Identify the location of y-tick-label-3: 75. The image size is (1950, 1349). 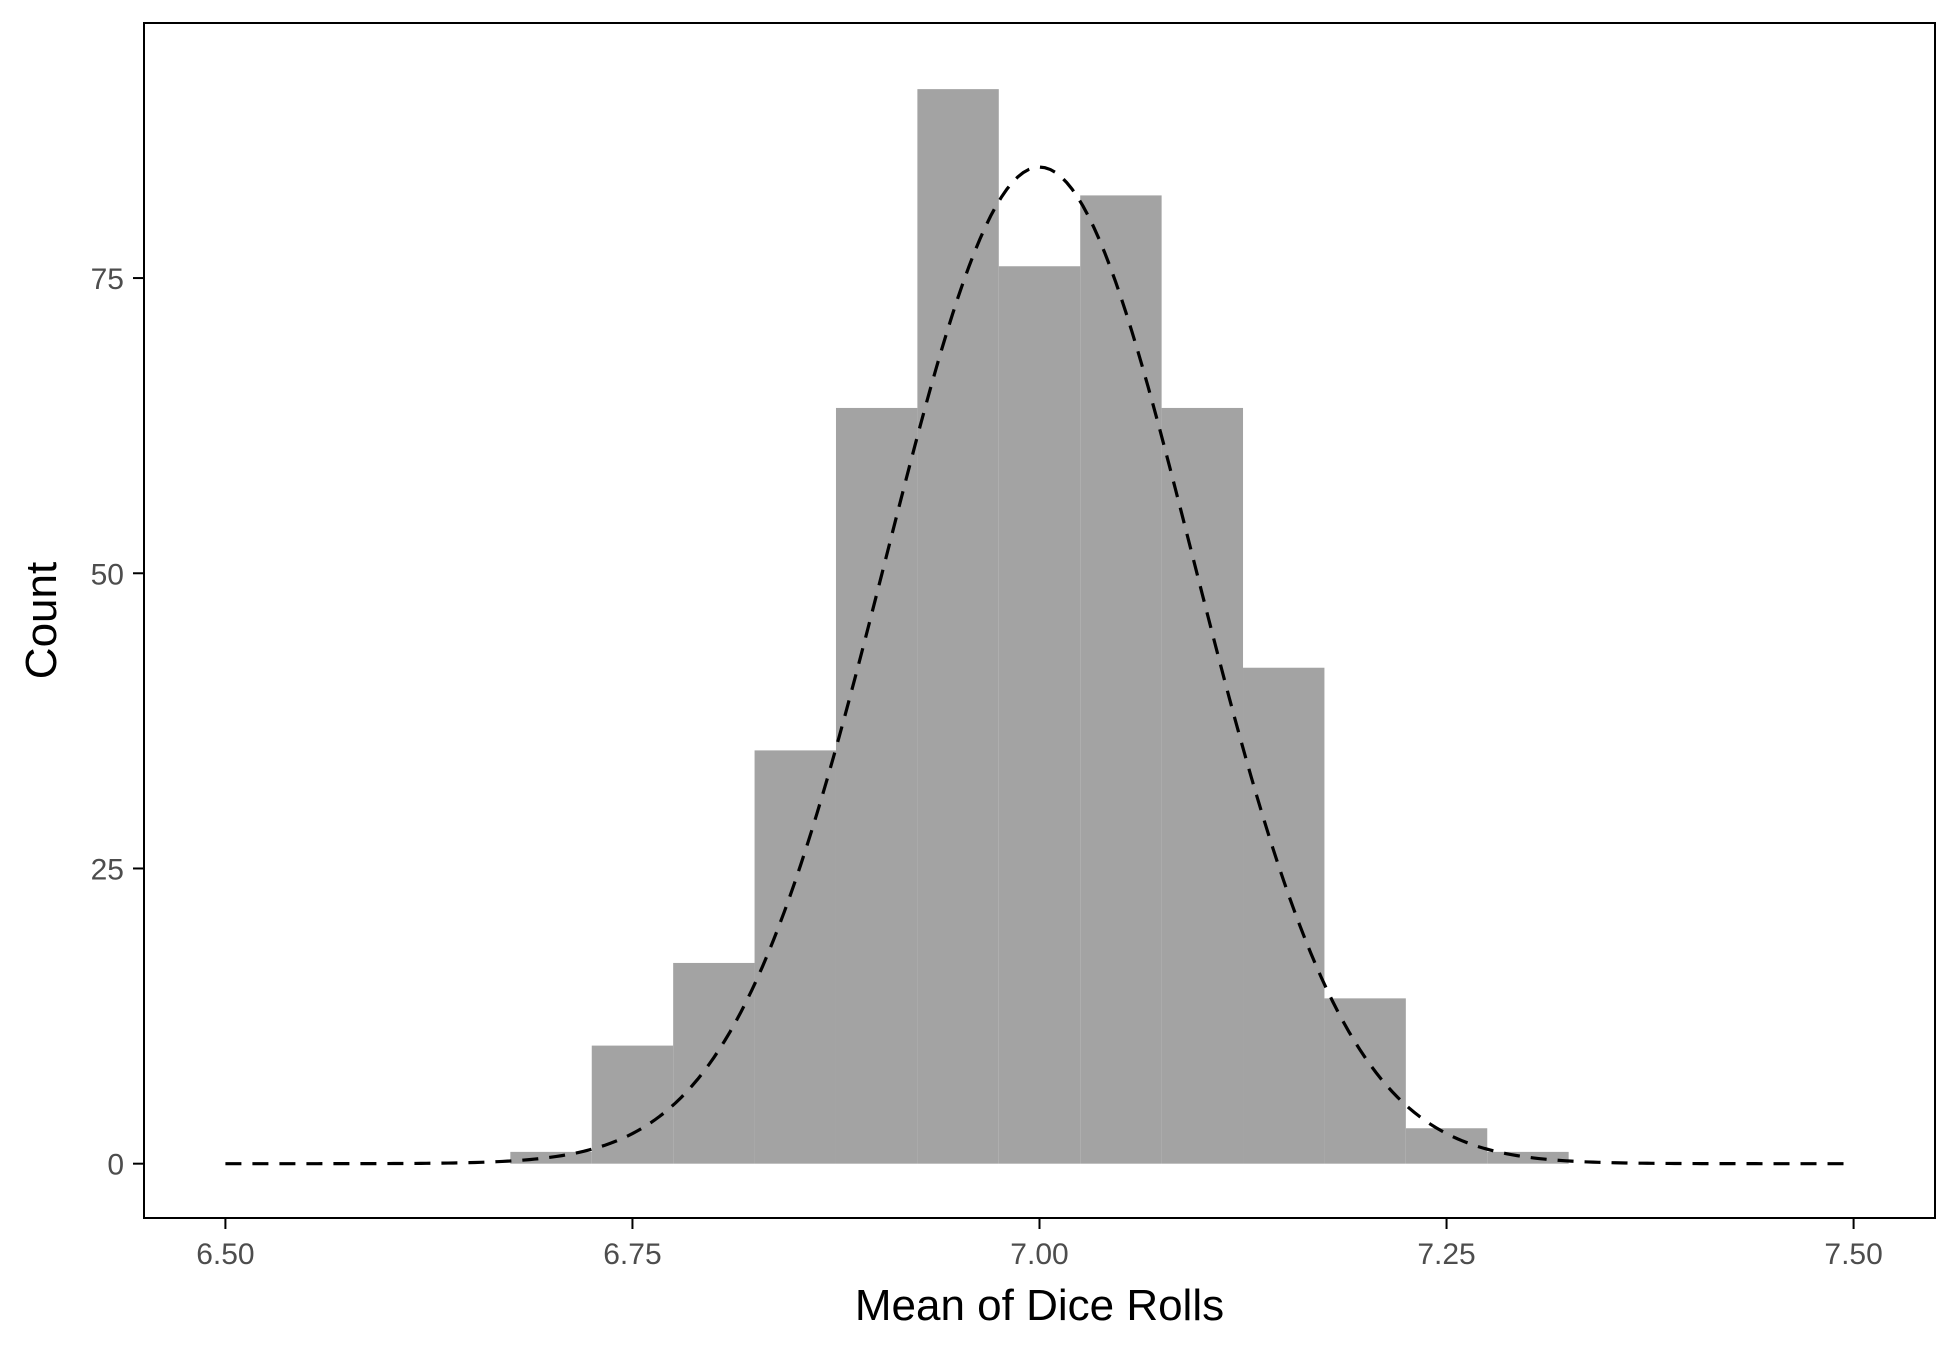
(107, 279).